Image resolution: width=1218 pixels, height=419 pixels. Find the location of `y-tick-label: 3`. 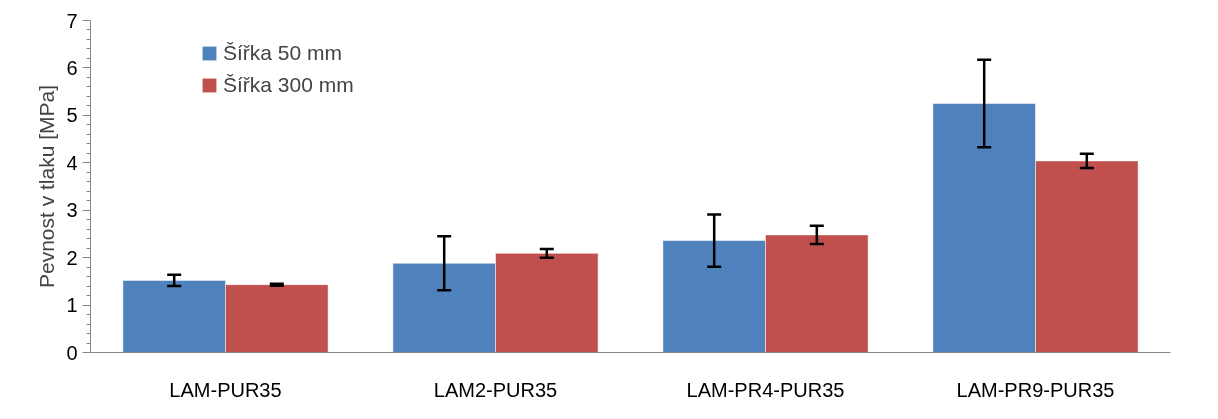

y-tick-label: 3 is located at coordinates (72, 210).